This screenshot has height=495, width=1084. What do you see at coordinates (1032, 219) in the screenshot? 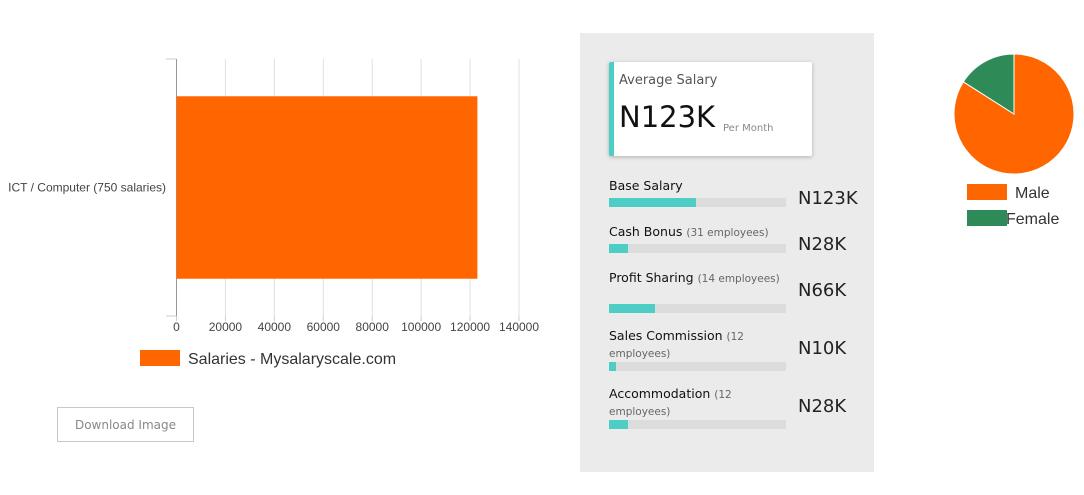
I see `legend-label: Female` at bounding box center [1032, 219].